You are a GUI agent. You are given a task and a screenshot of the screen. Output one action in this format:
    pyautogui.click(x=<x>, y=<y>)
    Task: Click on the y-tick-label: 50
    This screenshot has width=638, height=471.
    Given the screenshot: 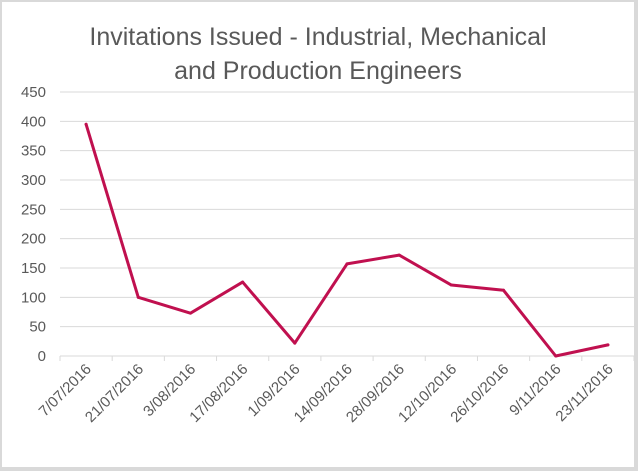 What is the action you would take?
    pyautogui.click(x=37, y=327)
    